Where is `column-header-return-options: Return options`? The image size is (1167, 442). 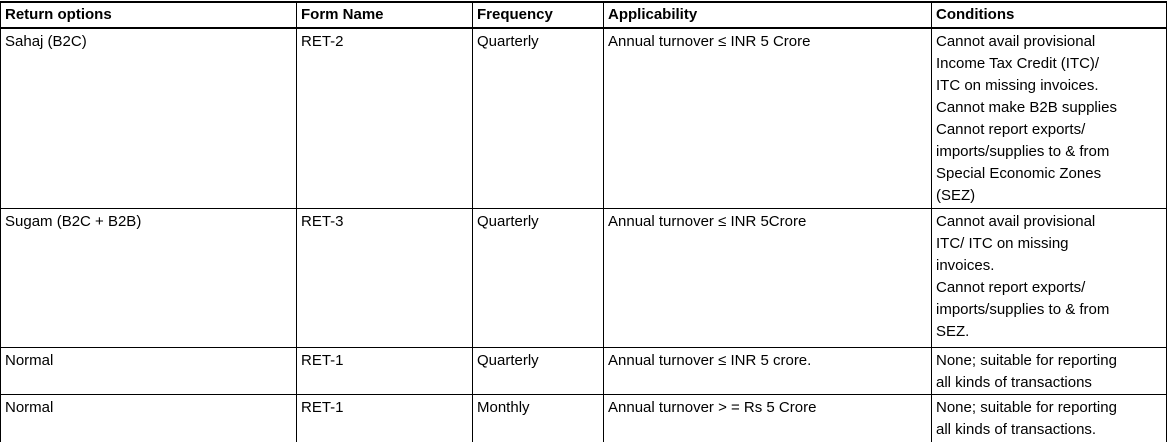
column-header-return-options: Return options is located at coordinates (148, 15).